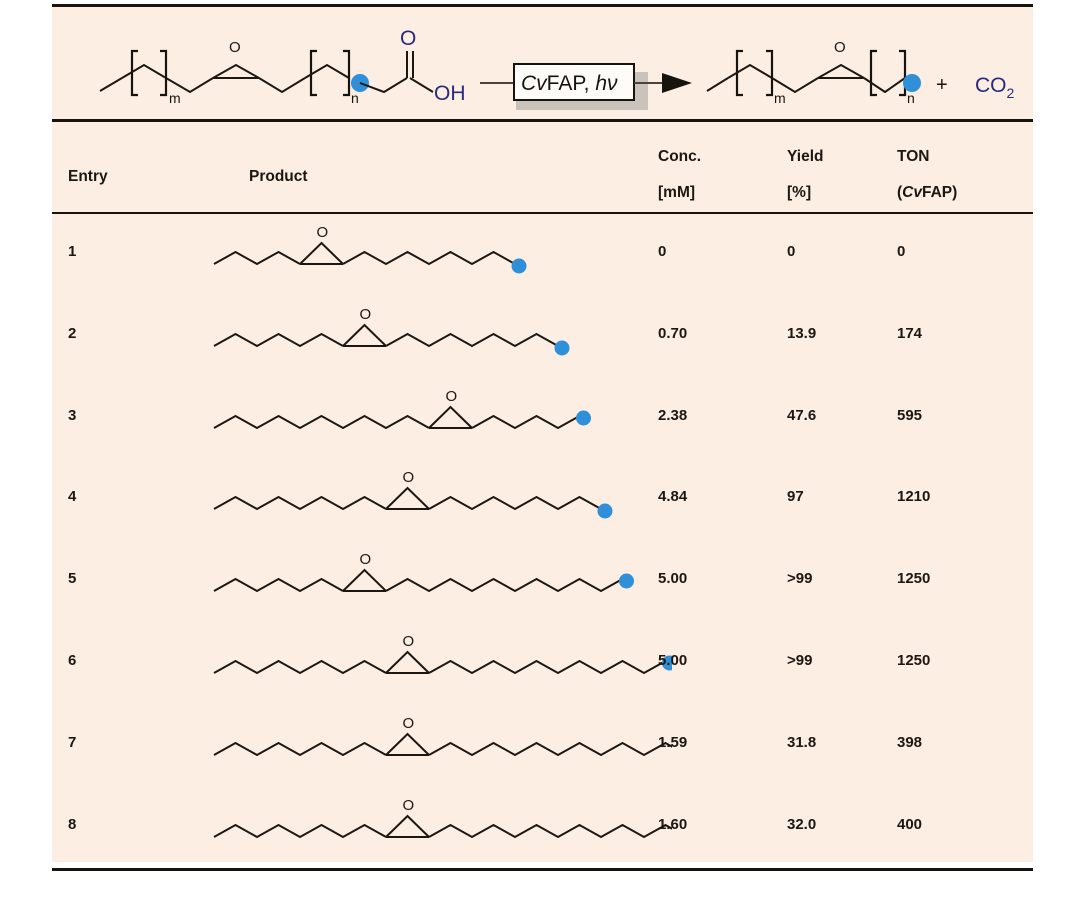 This screenshot has width=1080, height=900. I want to click on row-yield-value: 32.0, so click(802, 824).